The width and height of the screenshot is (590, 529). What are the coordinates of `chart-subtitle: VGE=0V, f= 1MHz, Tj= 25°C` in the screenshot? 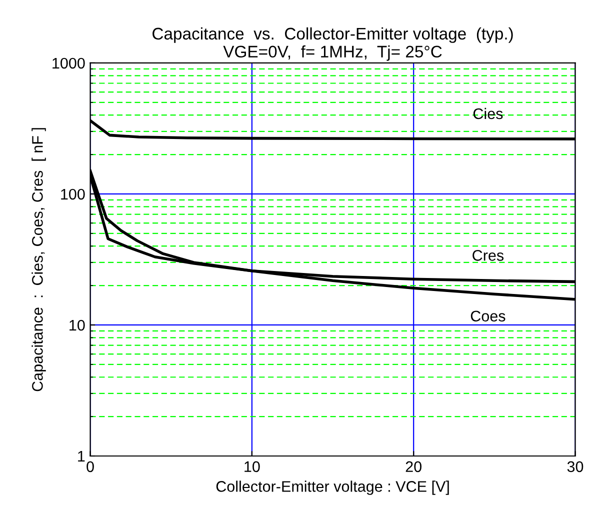 It's located at (332, 53).